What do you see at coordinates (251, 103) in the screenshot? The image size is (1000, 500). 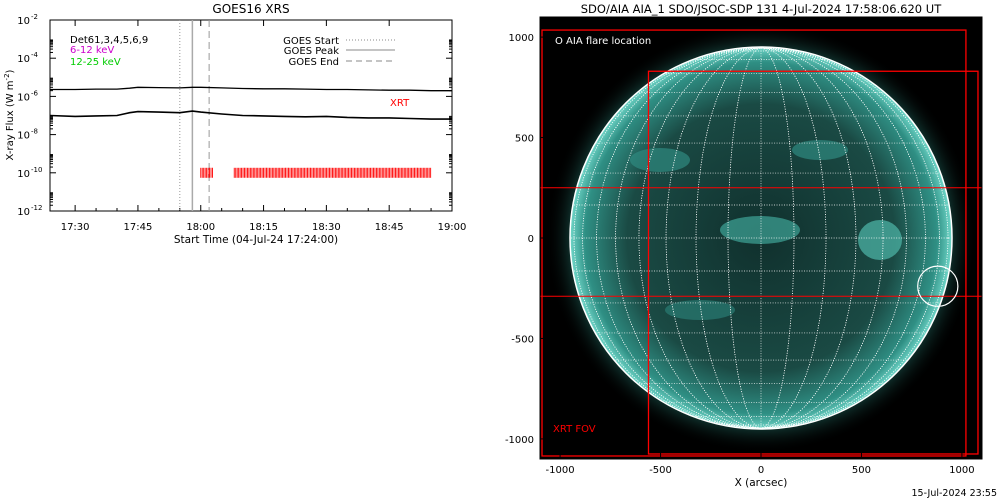 I see `goes-curves` at bounding box center [251, 103].